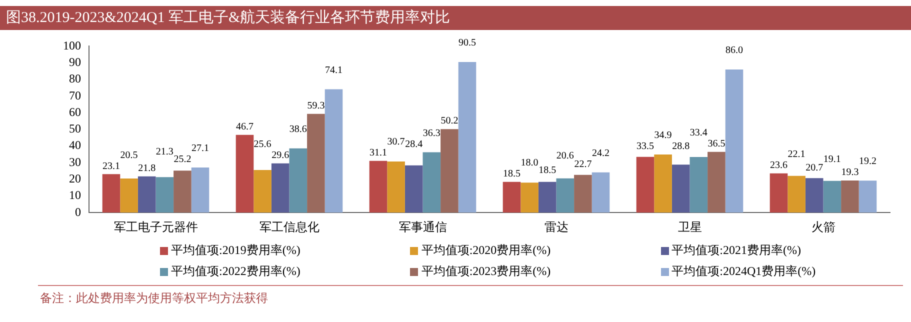 This screenshot has width=911, height=322. What do you see at coordinates (333, 70) in the screenshot?
I see `data-label: 74.1` at bounding box center [333, 70].